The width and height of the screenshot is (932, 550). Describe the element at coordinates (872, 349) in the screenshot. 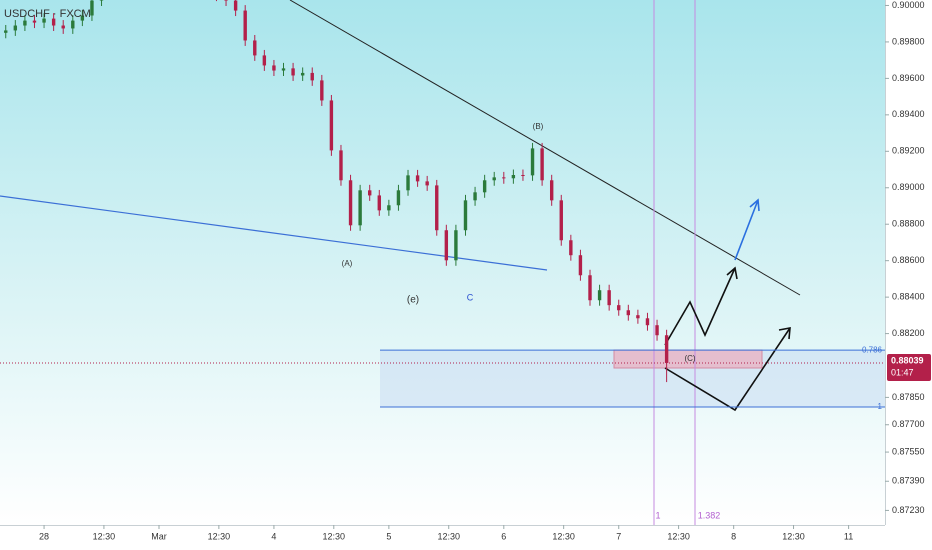

I see `fib-level-label: 0.786` at that location.